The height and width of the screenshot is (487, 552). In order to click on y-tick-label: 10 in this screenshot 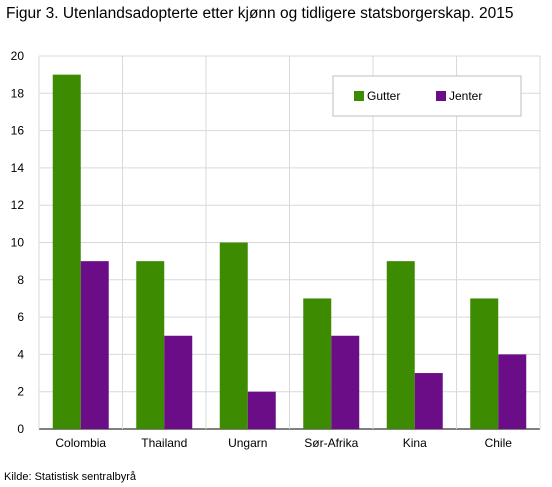, I will do `click(18, 243)`.